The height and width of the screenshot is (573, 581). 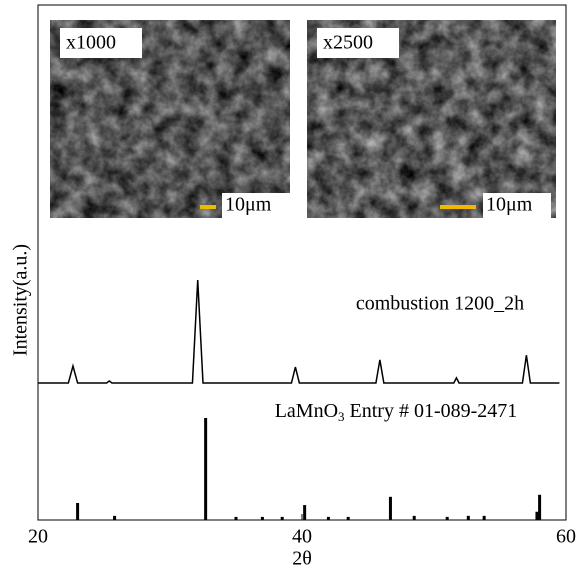 I want to click on series-label-part: Entry # 01-089-2471, so click(x=431, y=411).